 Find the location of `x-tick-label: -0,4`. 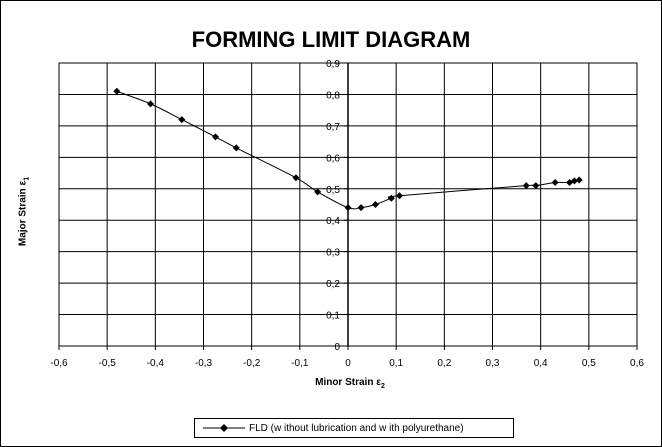

x-tick-label: -0,4 is located at coordinates (156, 363).